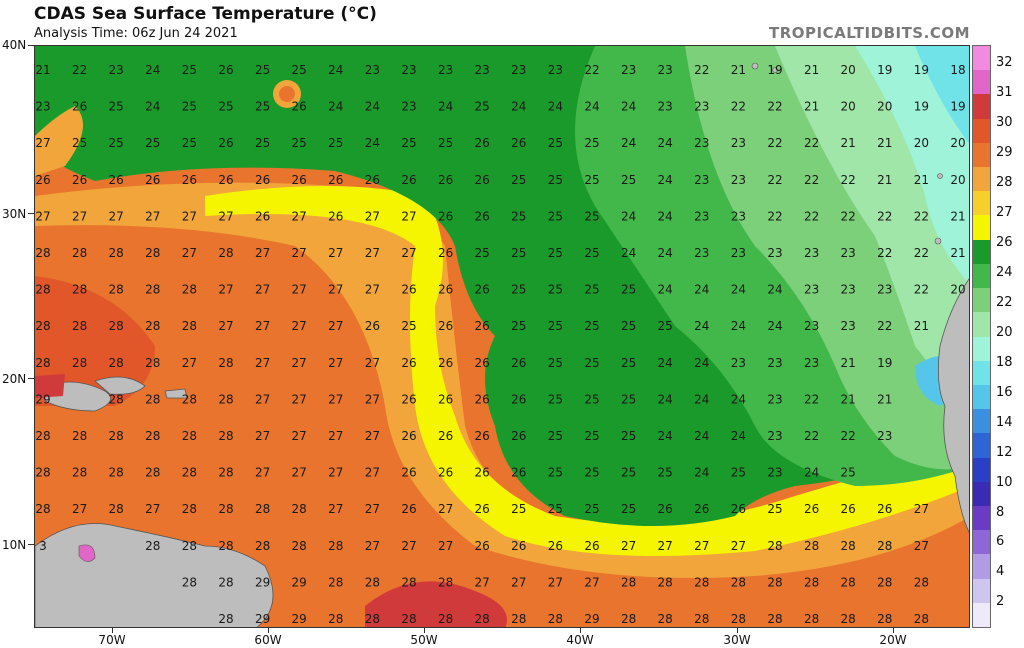  What do you see at coordinates (755, 66) in the screenshot?
I see `azores-island` at bounding box center [755, 66].